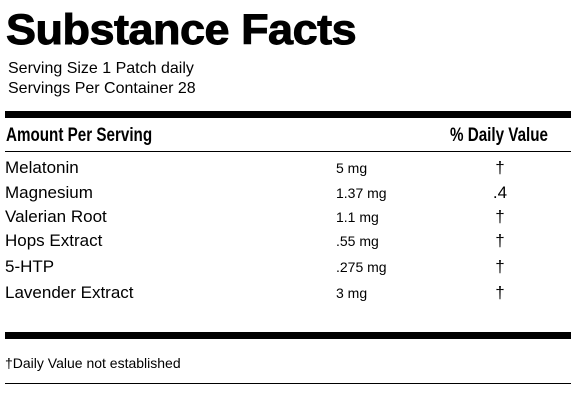 This screenshot has width=576, height=418. Describe the element at coordinates (500, 192) in the screenshot. I see `daily-value: .4` at that location.